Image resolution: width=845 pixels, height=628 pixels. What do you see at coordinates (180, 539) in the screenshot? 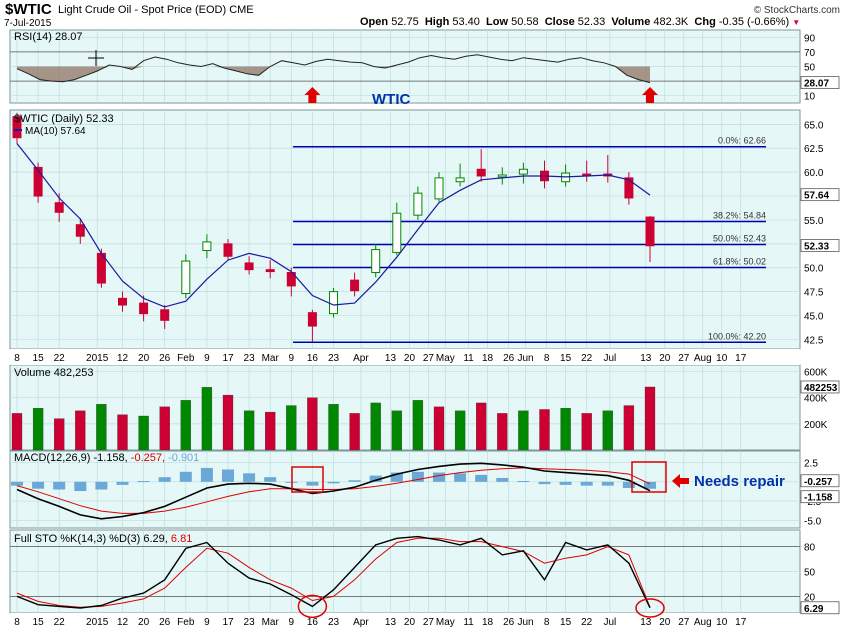
I see `sto-title-part: 6.81` at bounding box center [180, 539].